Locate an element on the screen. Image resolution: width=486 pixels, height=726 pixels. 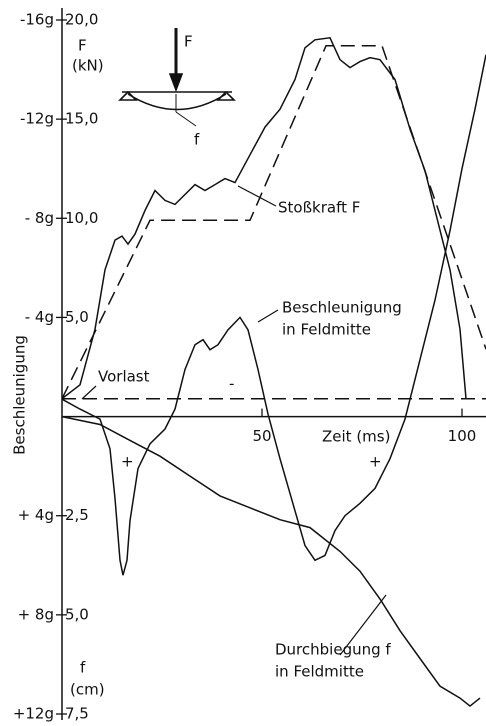
y2-axis-unit: (kN) is located at coordinates (88, 66).